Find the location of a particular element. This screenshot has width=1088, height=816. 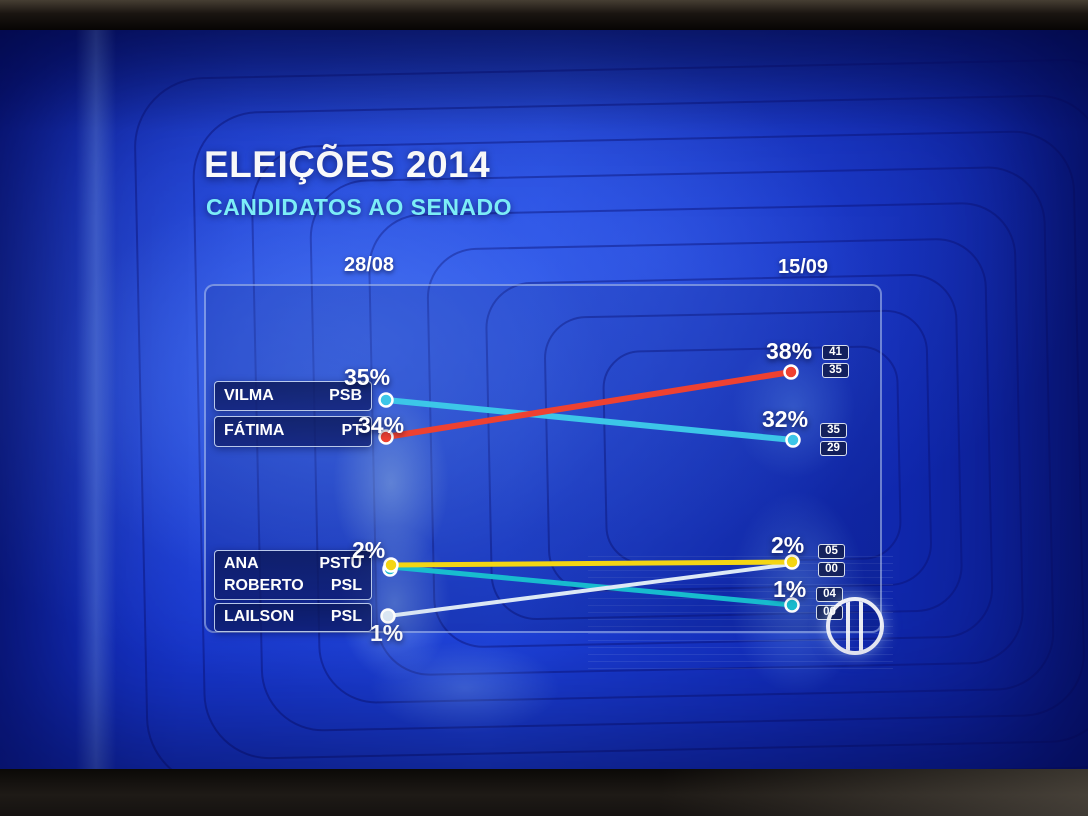

candidate-label-lailson: LAILSON PSL is located at coordinates (293, 617).